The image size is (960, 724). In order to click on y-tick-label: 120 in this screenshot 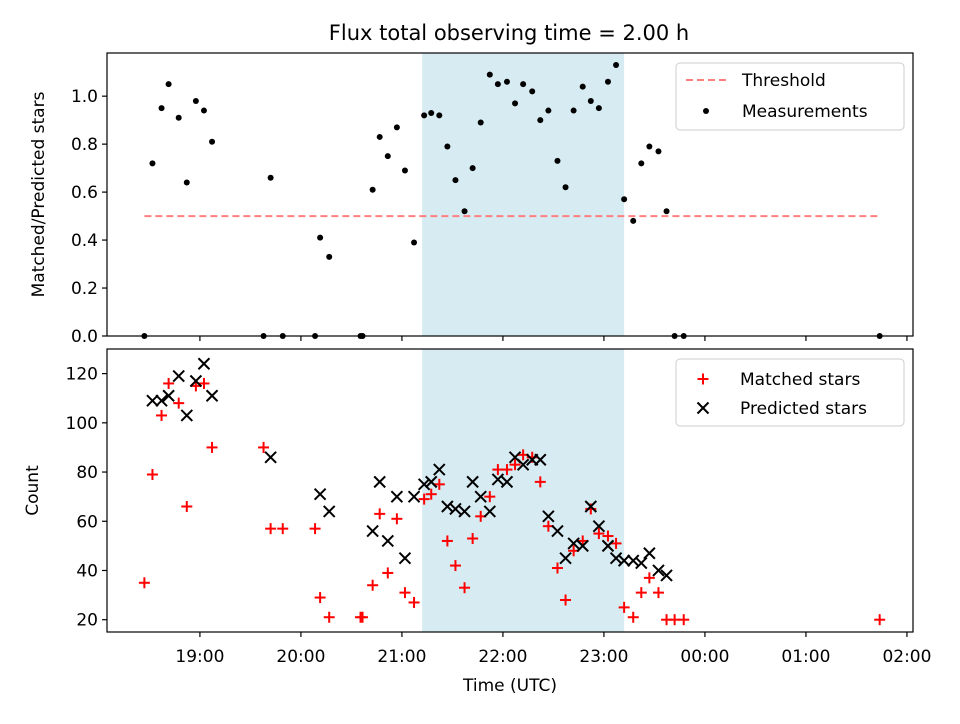, I will do `click(82, 375)`.